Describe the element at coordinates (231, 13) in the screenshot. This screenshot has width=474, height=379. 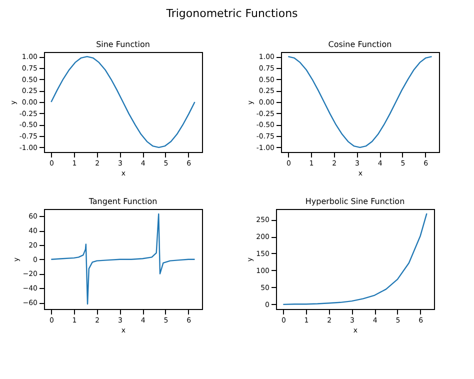
I see `text: Trigonometric Functions` at that location.